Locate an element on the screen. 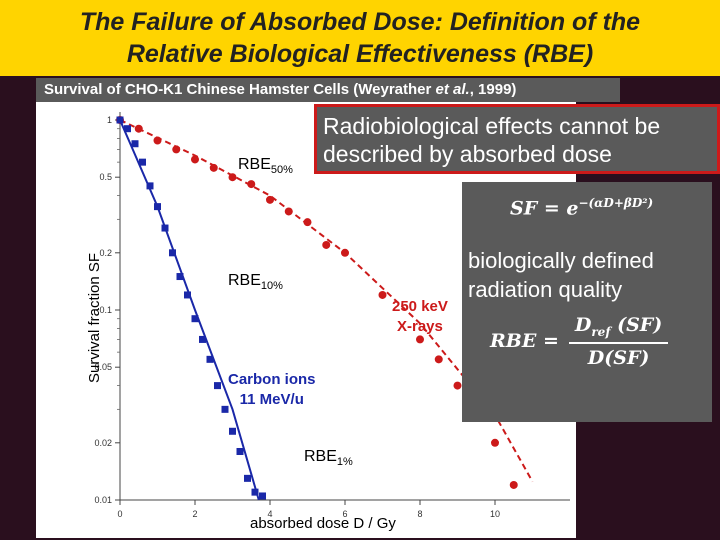  definition-line-2: radiation quality is located at coordinates (545, 289).